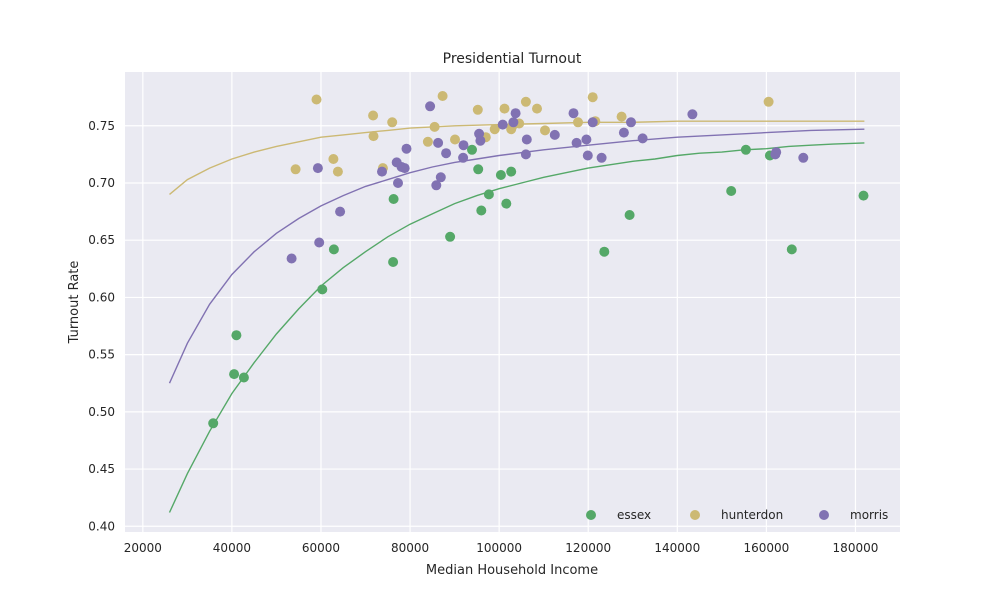 Image resolution: width=1000 pixels, height=600 pixels. Describe the element at coordinates (101, 412) in the screenshot. I see `y-tick-label: 0.50` at that location.